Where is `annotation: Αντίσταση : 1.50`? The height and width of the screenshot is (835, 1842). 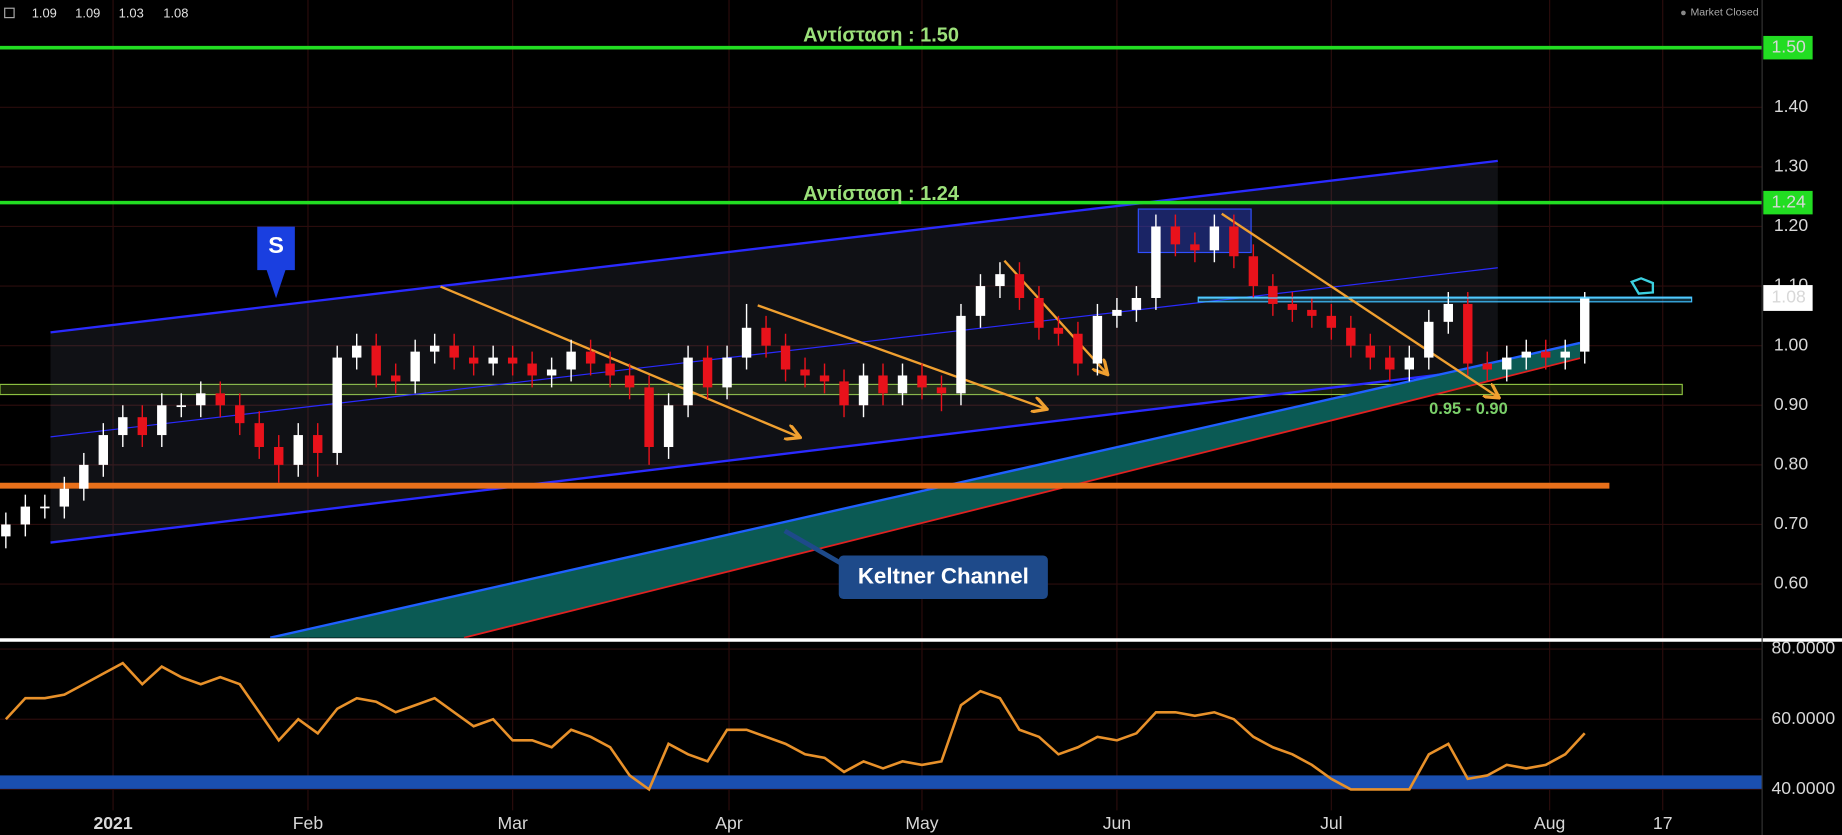
annotation: Αντίσταση : 1.50 is located at coordinates (881, 36).